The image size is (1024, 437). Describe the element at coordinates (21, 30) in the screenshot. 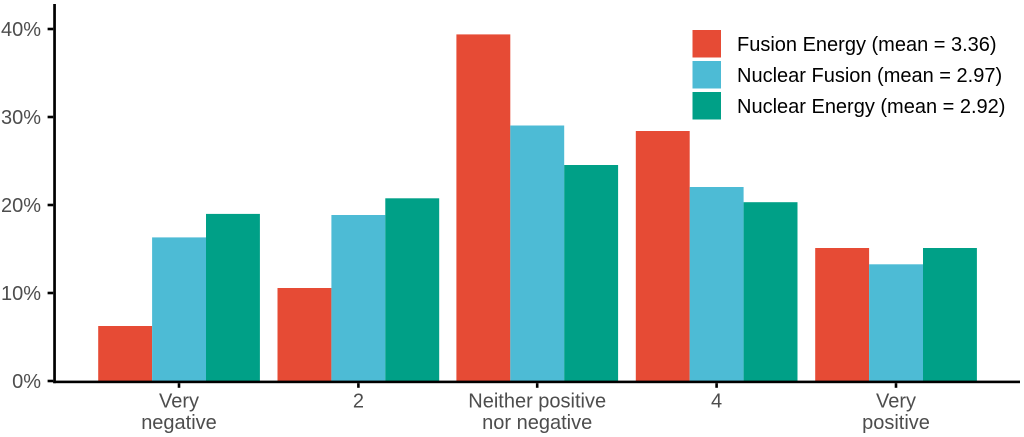

I see `svg-text: 40%` at that location.